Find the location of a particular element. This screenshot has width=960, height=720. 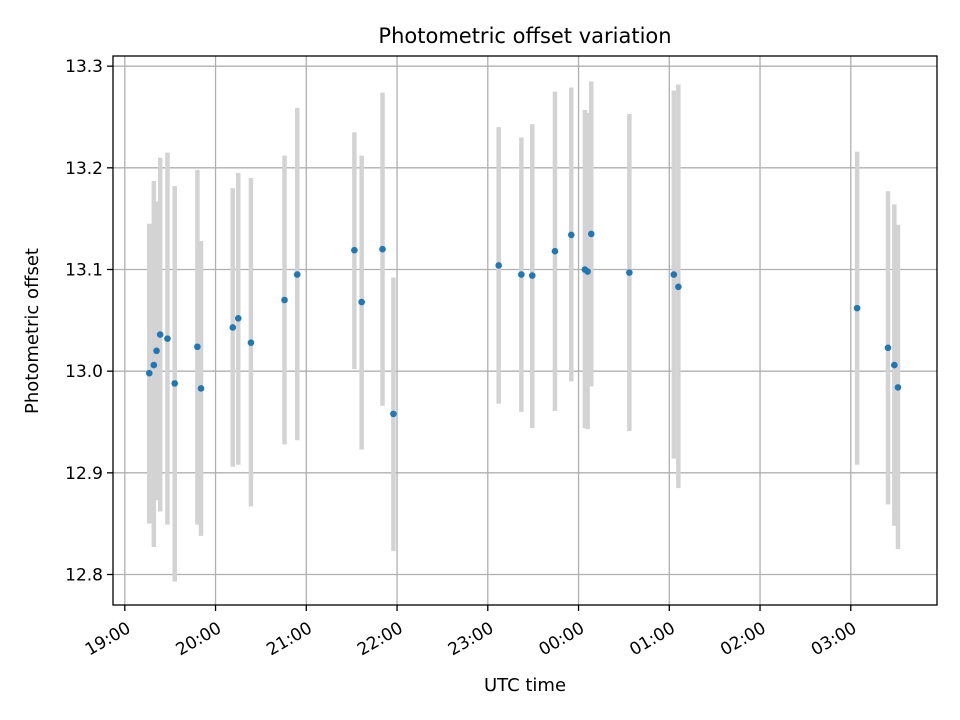

x-axis-label: UTC time is located at coordinates (525, 685).